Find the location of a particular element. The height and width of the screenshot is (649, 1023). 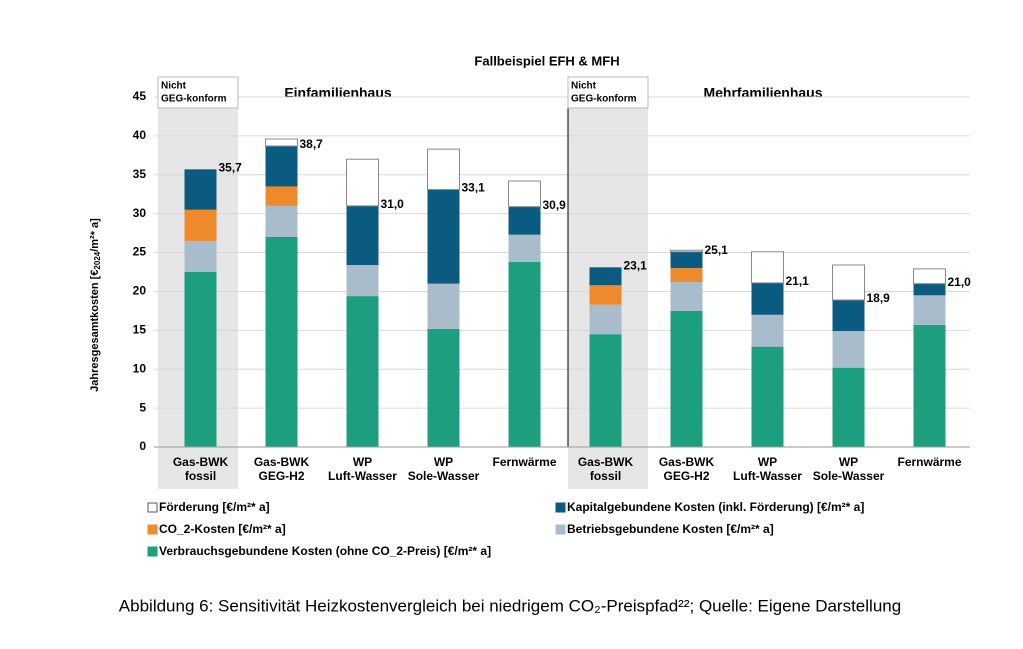

legend-label: CO_2-Kosten [€/m²* a] is located at coordinates (222, 529).